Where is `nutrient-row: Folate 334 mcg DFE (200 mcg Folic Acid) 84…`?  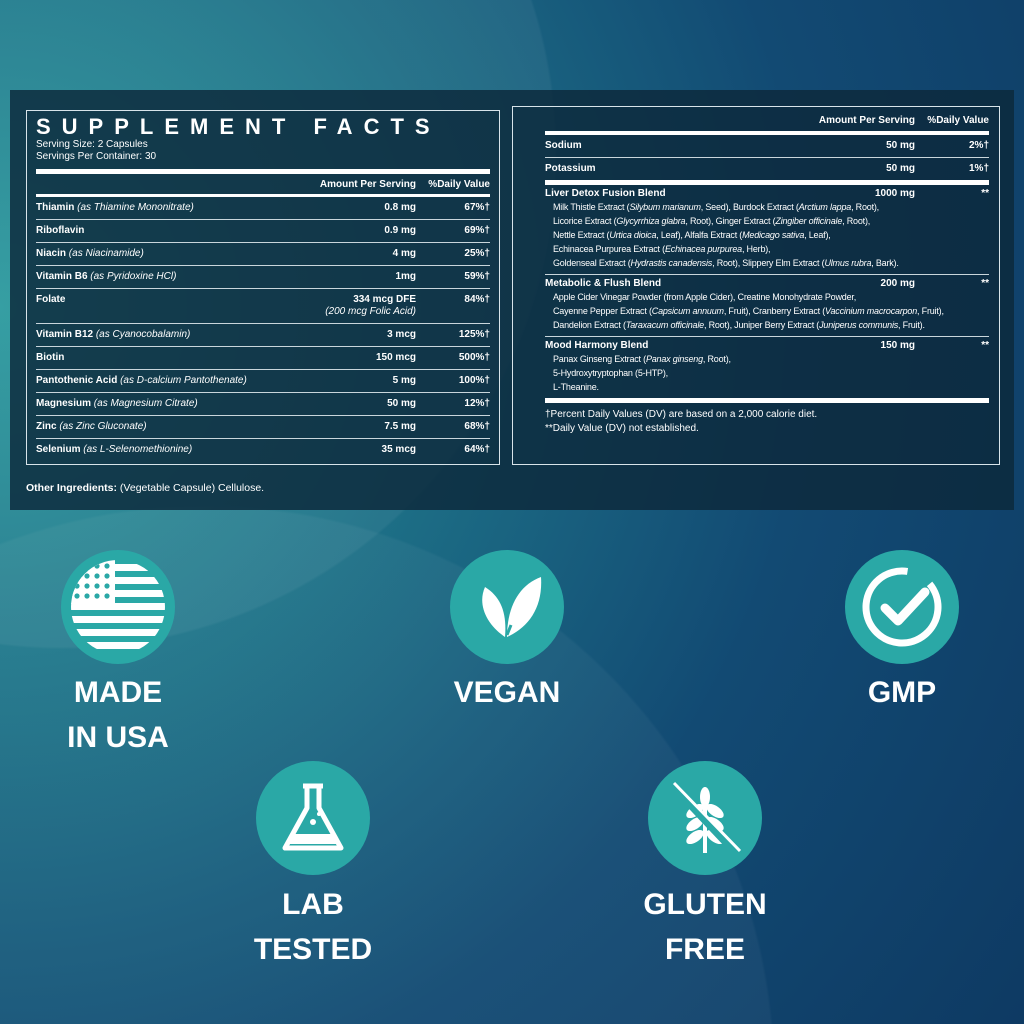 nutrient-row: Folate 334 mcg DFE (200 mcg Folic Acid) 84… is located at coordinates (263, 306).